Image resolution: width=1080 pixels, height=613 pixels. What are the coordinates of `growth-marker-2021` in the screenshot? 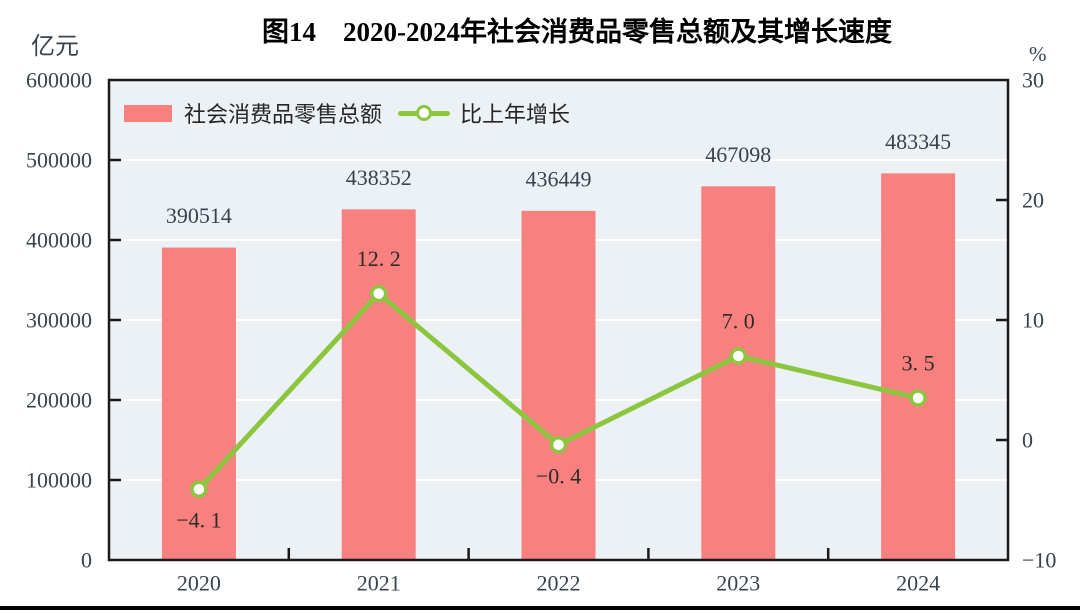 It's located at (378, 293).